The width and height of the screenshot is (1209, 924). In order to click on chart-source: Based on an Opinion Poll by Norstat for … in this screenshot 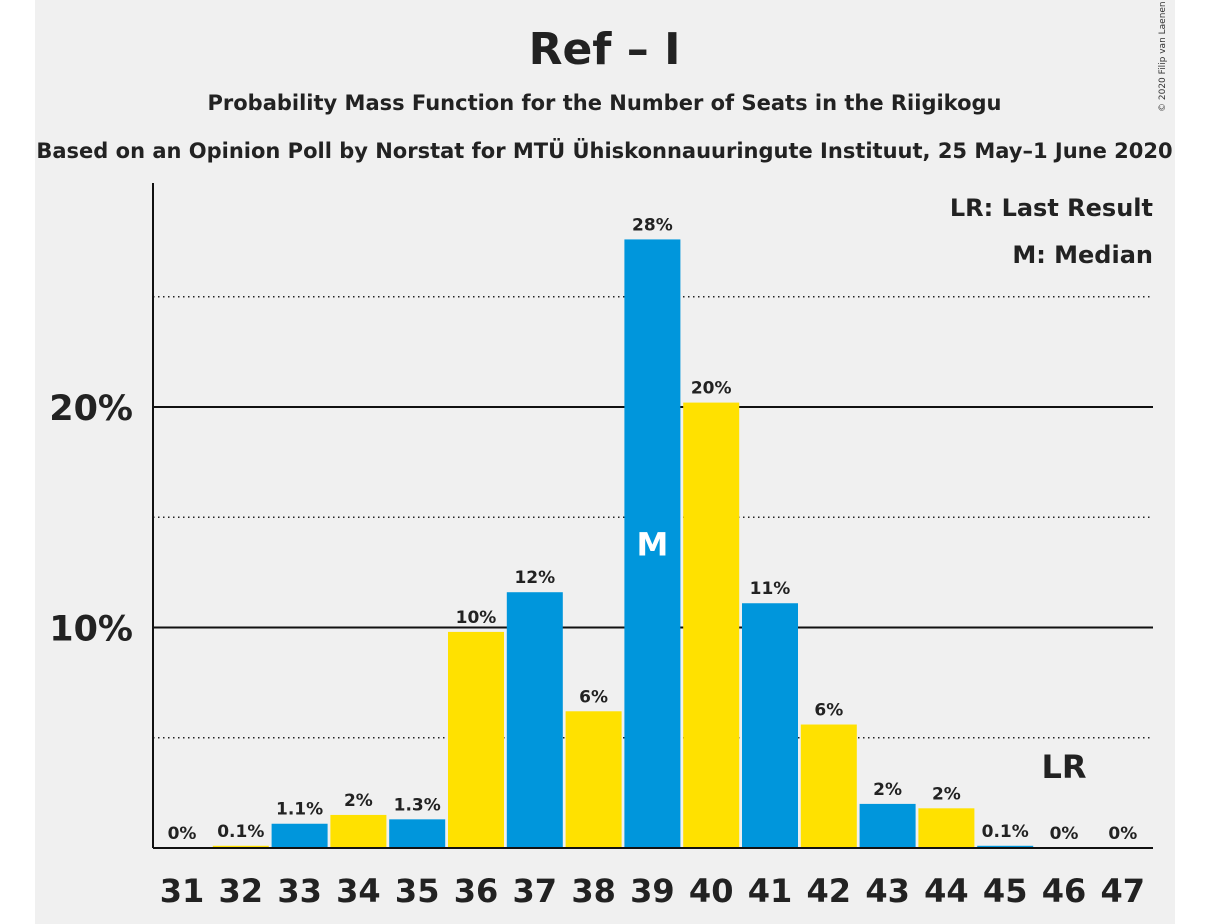, I will do `click(604, 151)`.